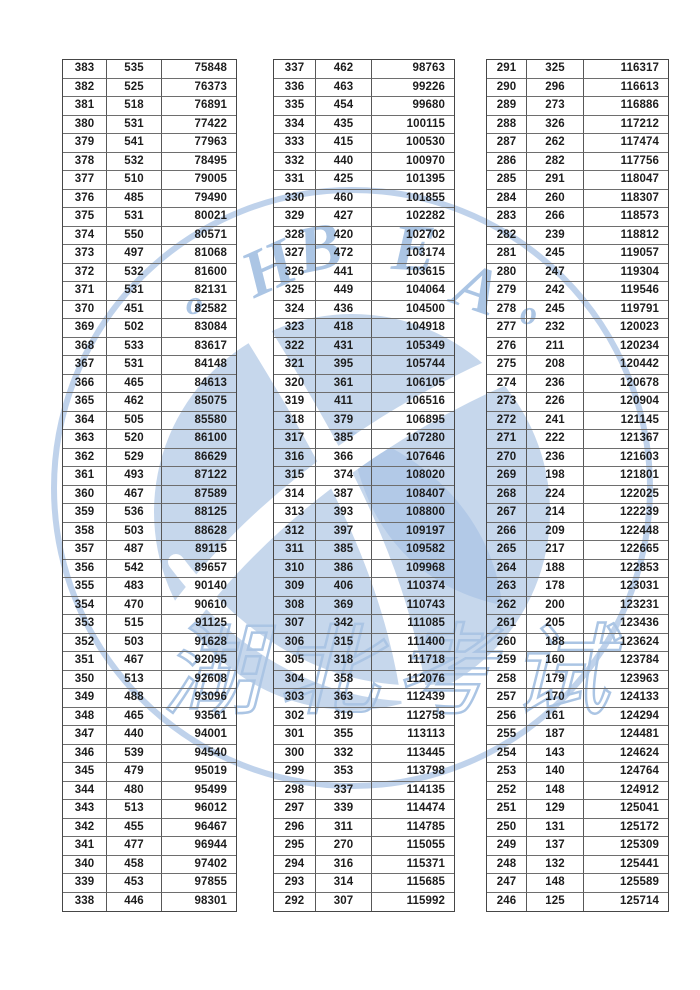 The height and width of the screenshot is (990, 700). I want to click on table-cell-count: 520, so click(134, 439).